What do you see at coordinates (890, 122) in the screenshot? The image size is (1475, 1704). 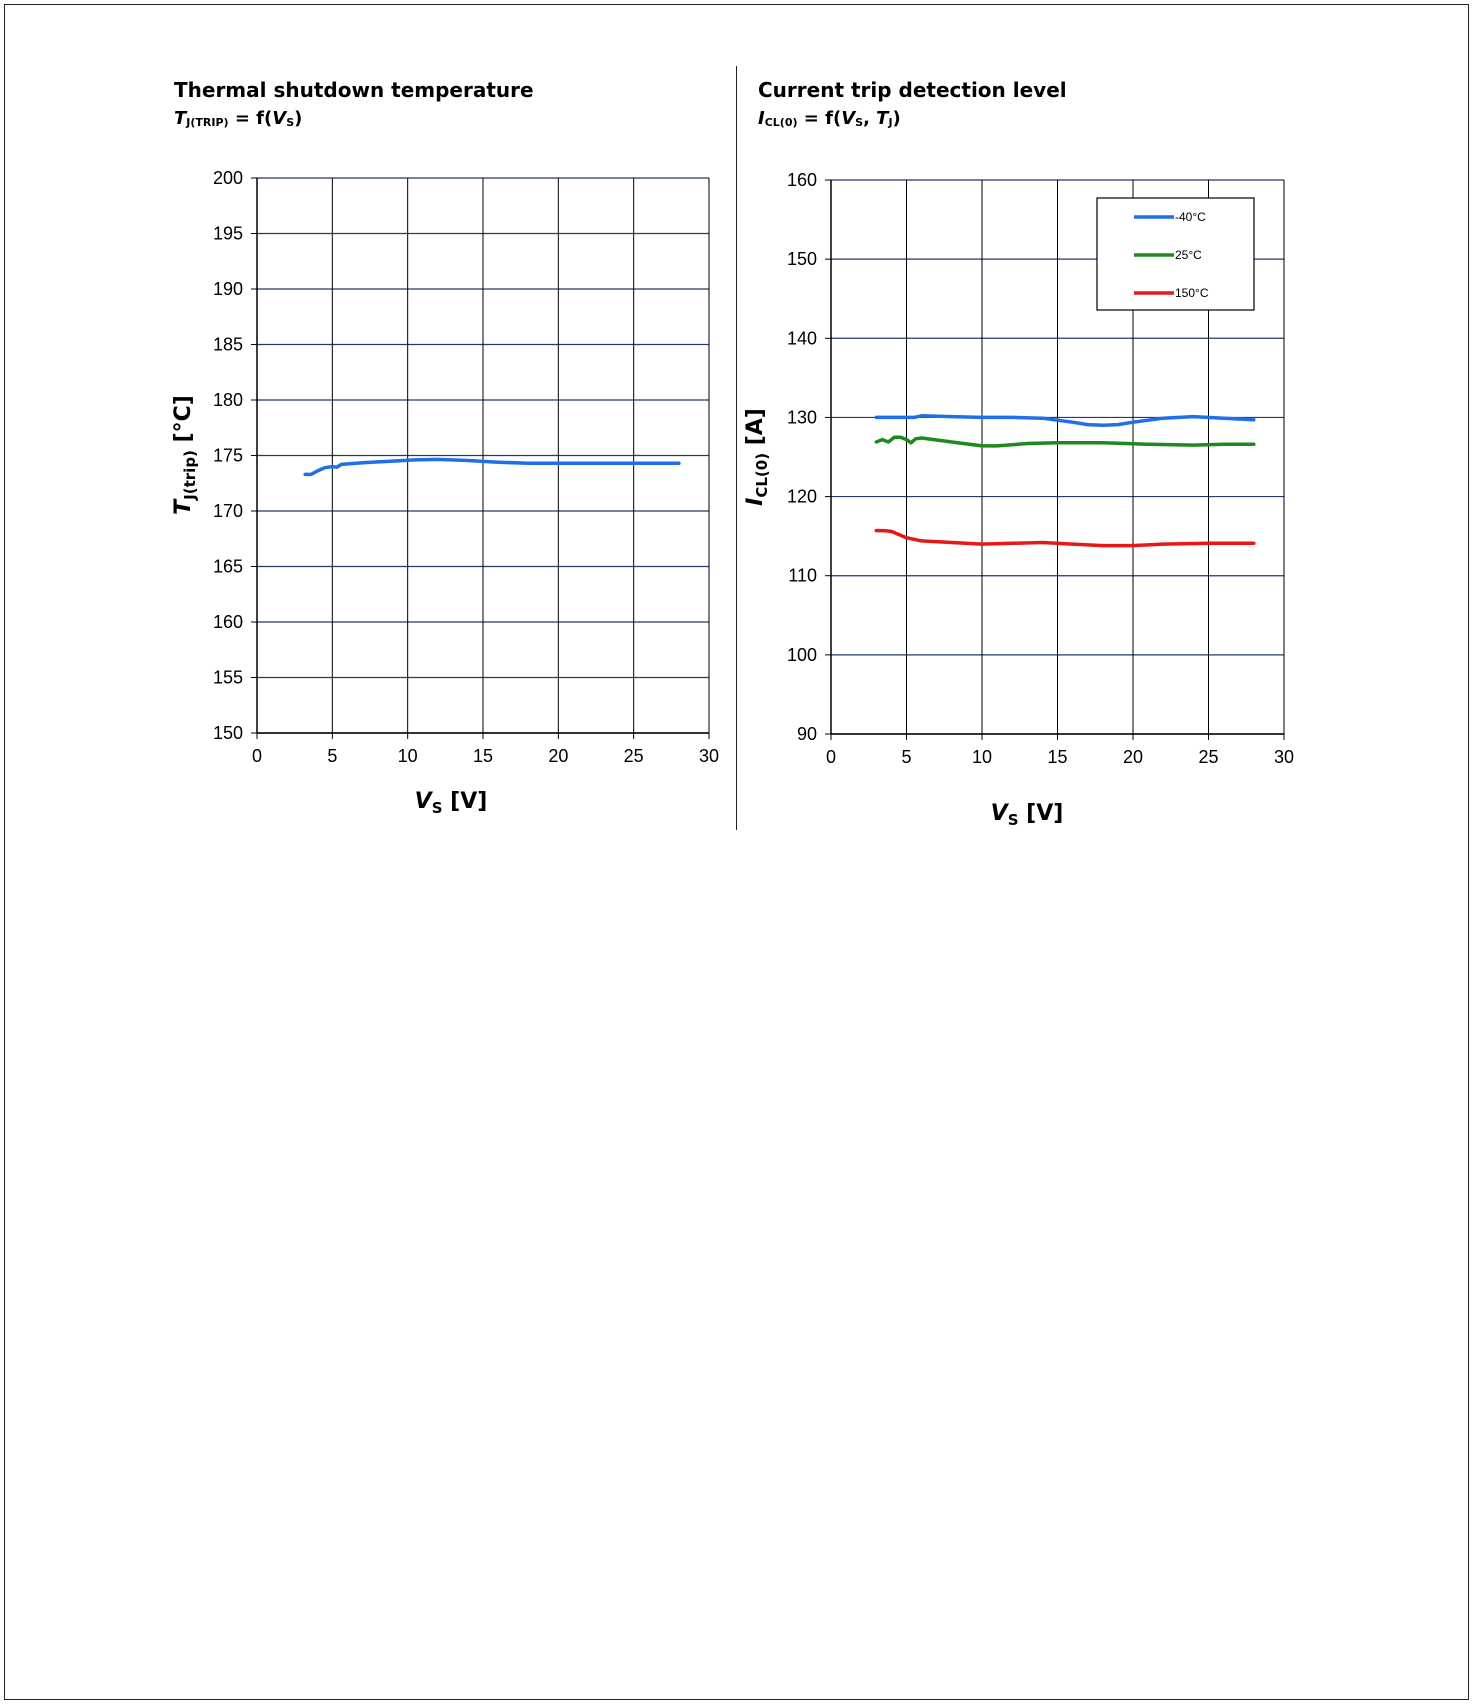 I see `right-sub-arg2-sub: J` at bounding box center [890, 122].